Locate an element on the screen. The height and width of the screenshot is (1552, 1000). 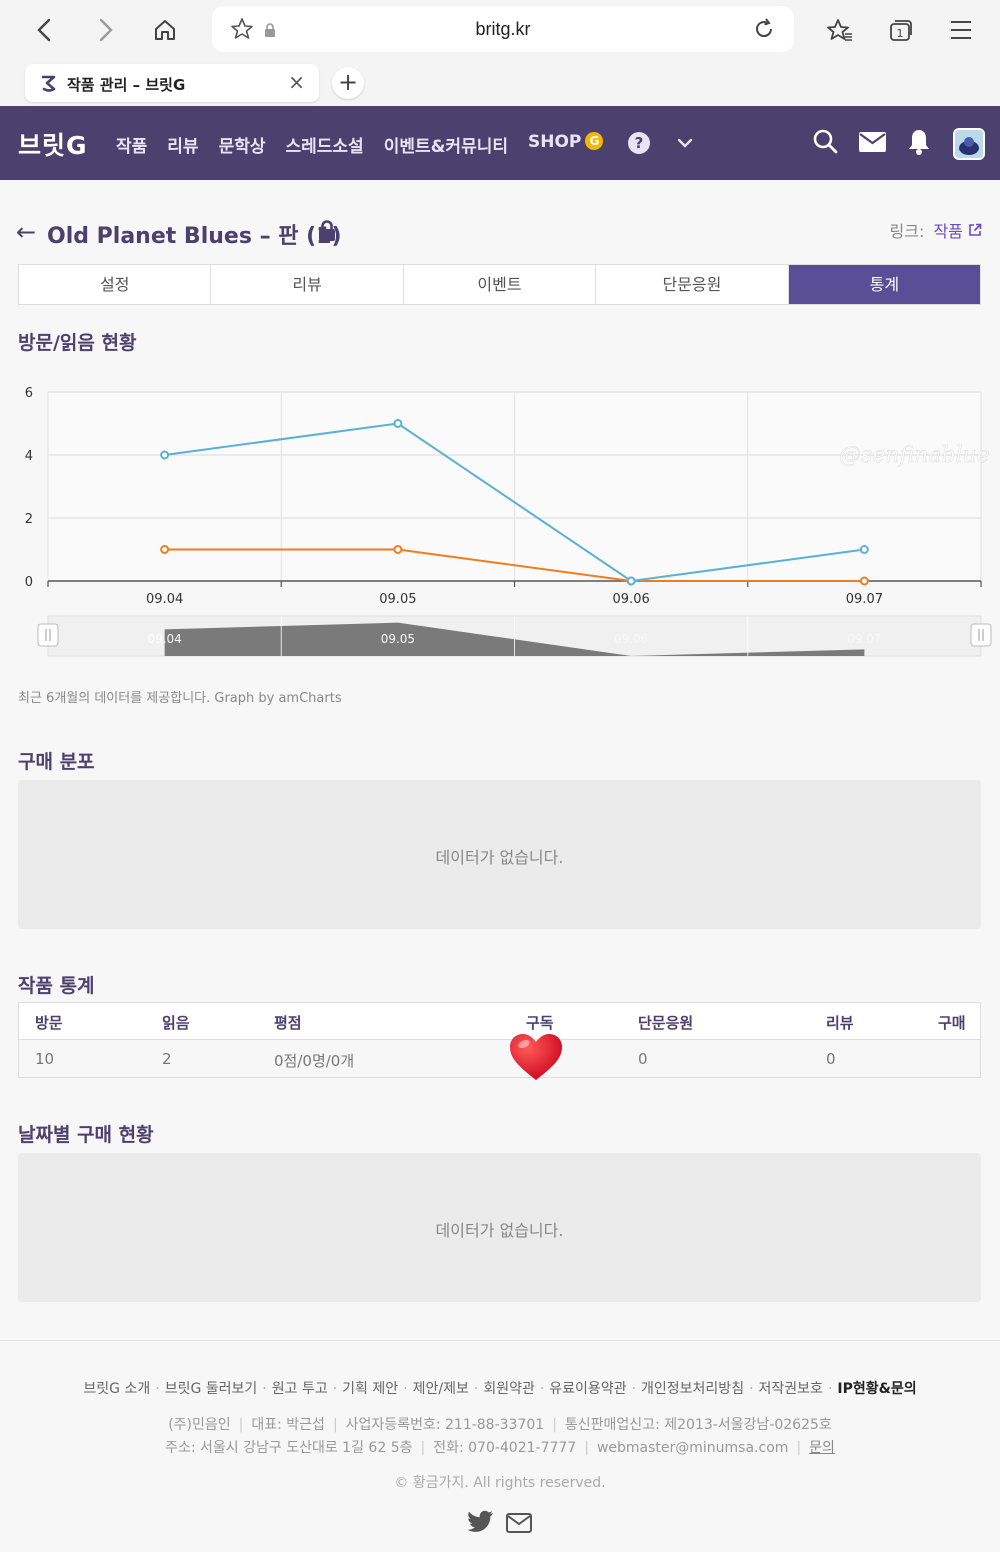
favicon-icon is located at coordinates (49, 85).